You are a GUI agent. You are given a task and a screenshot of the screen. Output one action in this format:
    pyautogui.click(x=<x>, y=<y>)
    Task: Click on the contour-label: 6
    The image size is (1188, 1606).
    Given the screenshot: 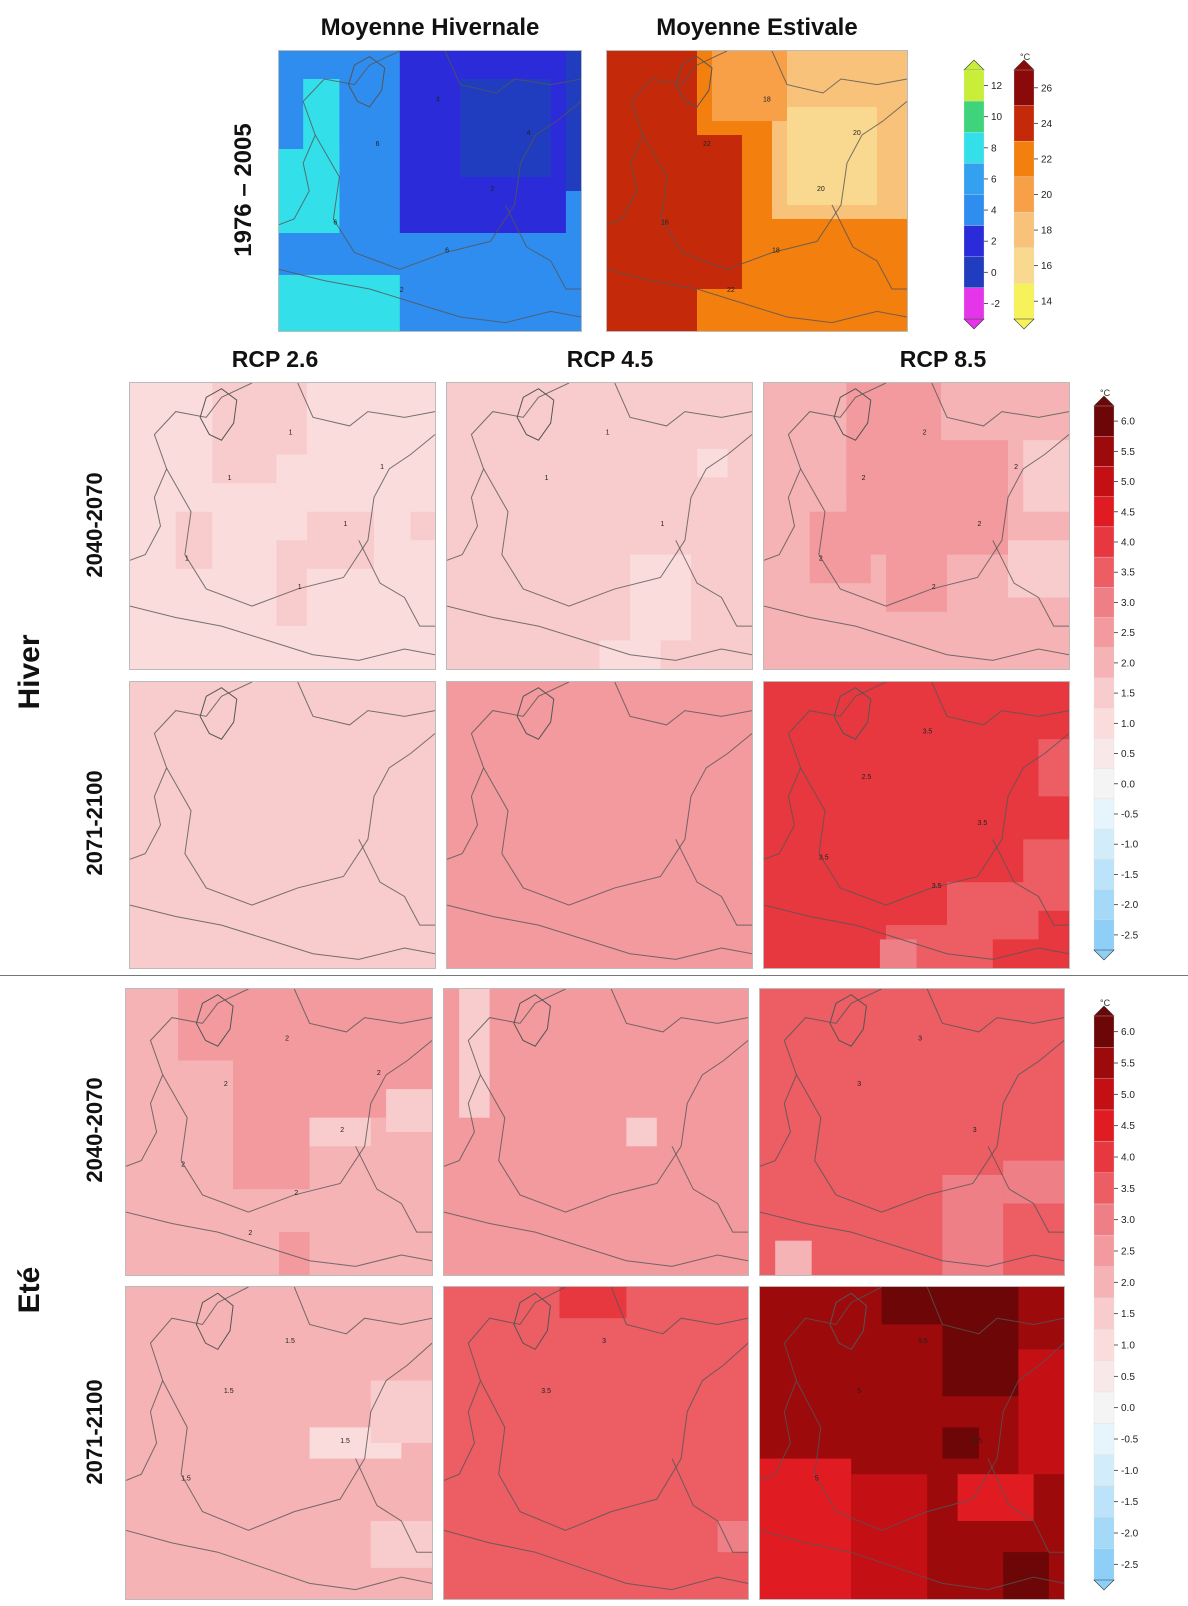 What is the action you would take?
    pyautogui.click(x=447, y=251)
    